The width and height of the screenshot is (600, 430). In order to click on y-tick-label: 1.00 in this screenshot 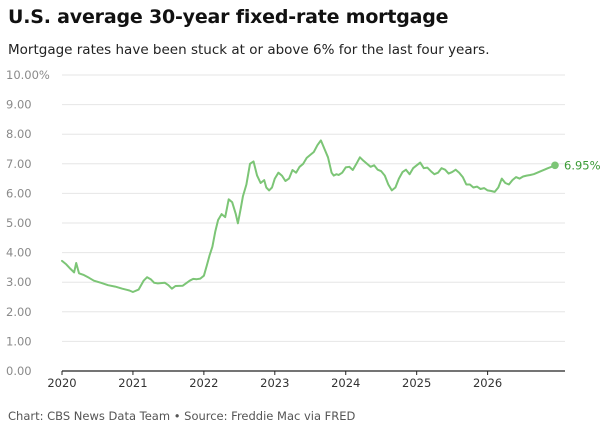, I will do `click(19, 341)`.